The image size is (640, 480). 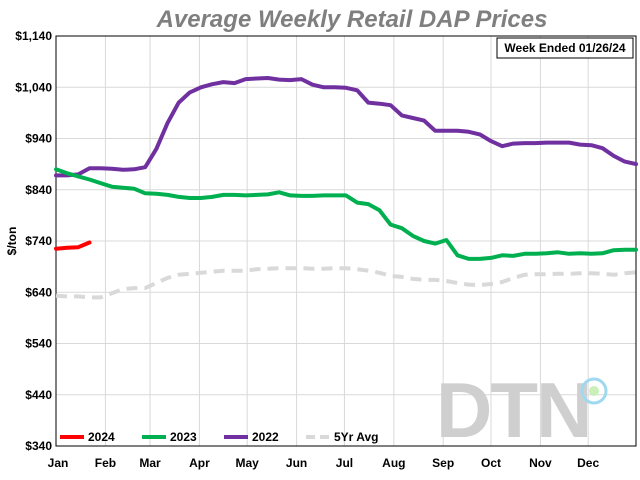 I want to click on legend-label: 2024, so click(x=101, y=437).